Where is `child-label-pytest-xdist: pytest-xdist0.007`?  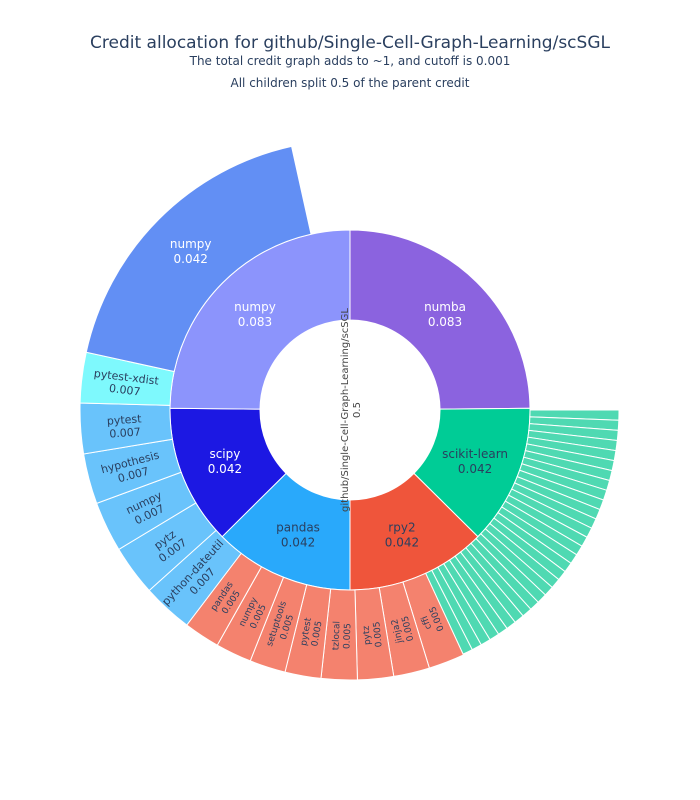
child-label-pytest-xdist: pytest-xdist0.007 is located at coordinates (126, 384).